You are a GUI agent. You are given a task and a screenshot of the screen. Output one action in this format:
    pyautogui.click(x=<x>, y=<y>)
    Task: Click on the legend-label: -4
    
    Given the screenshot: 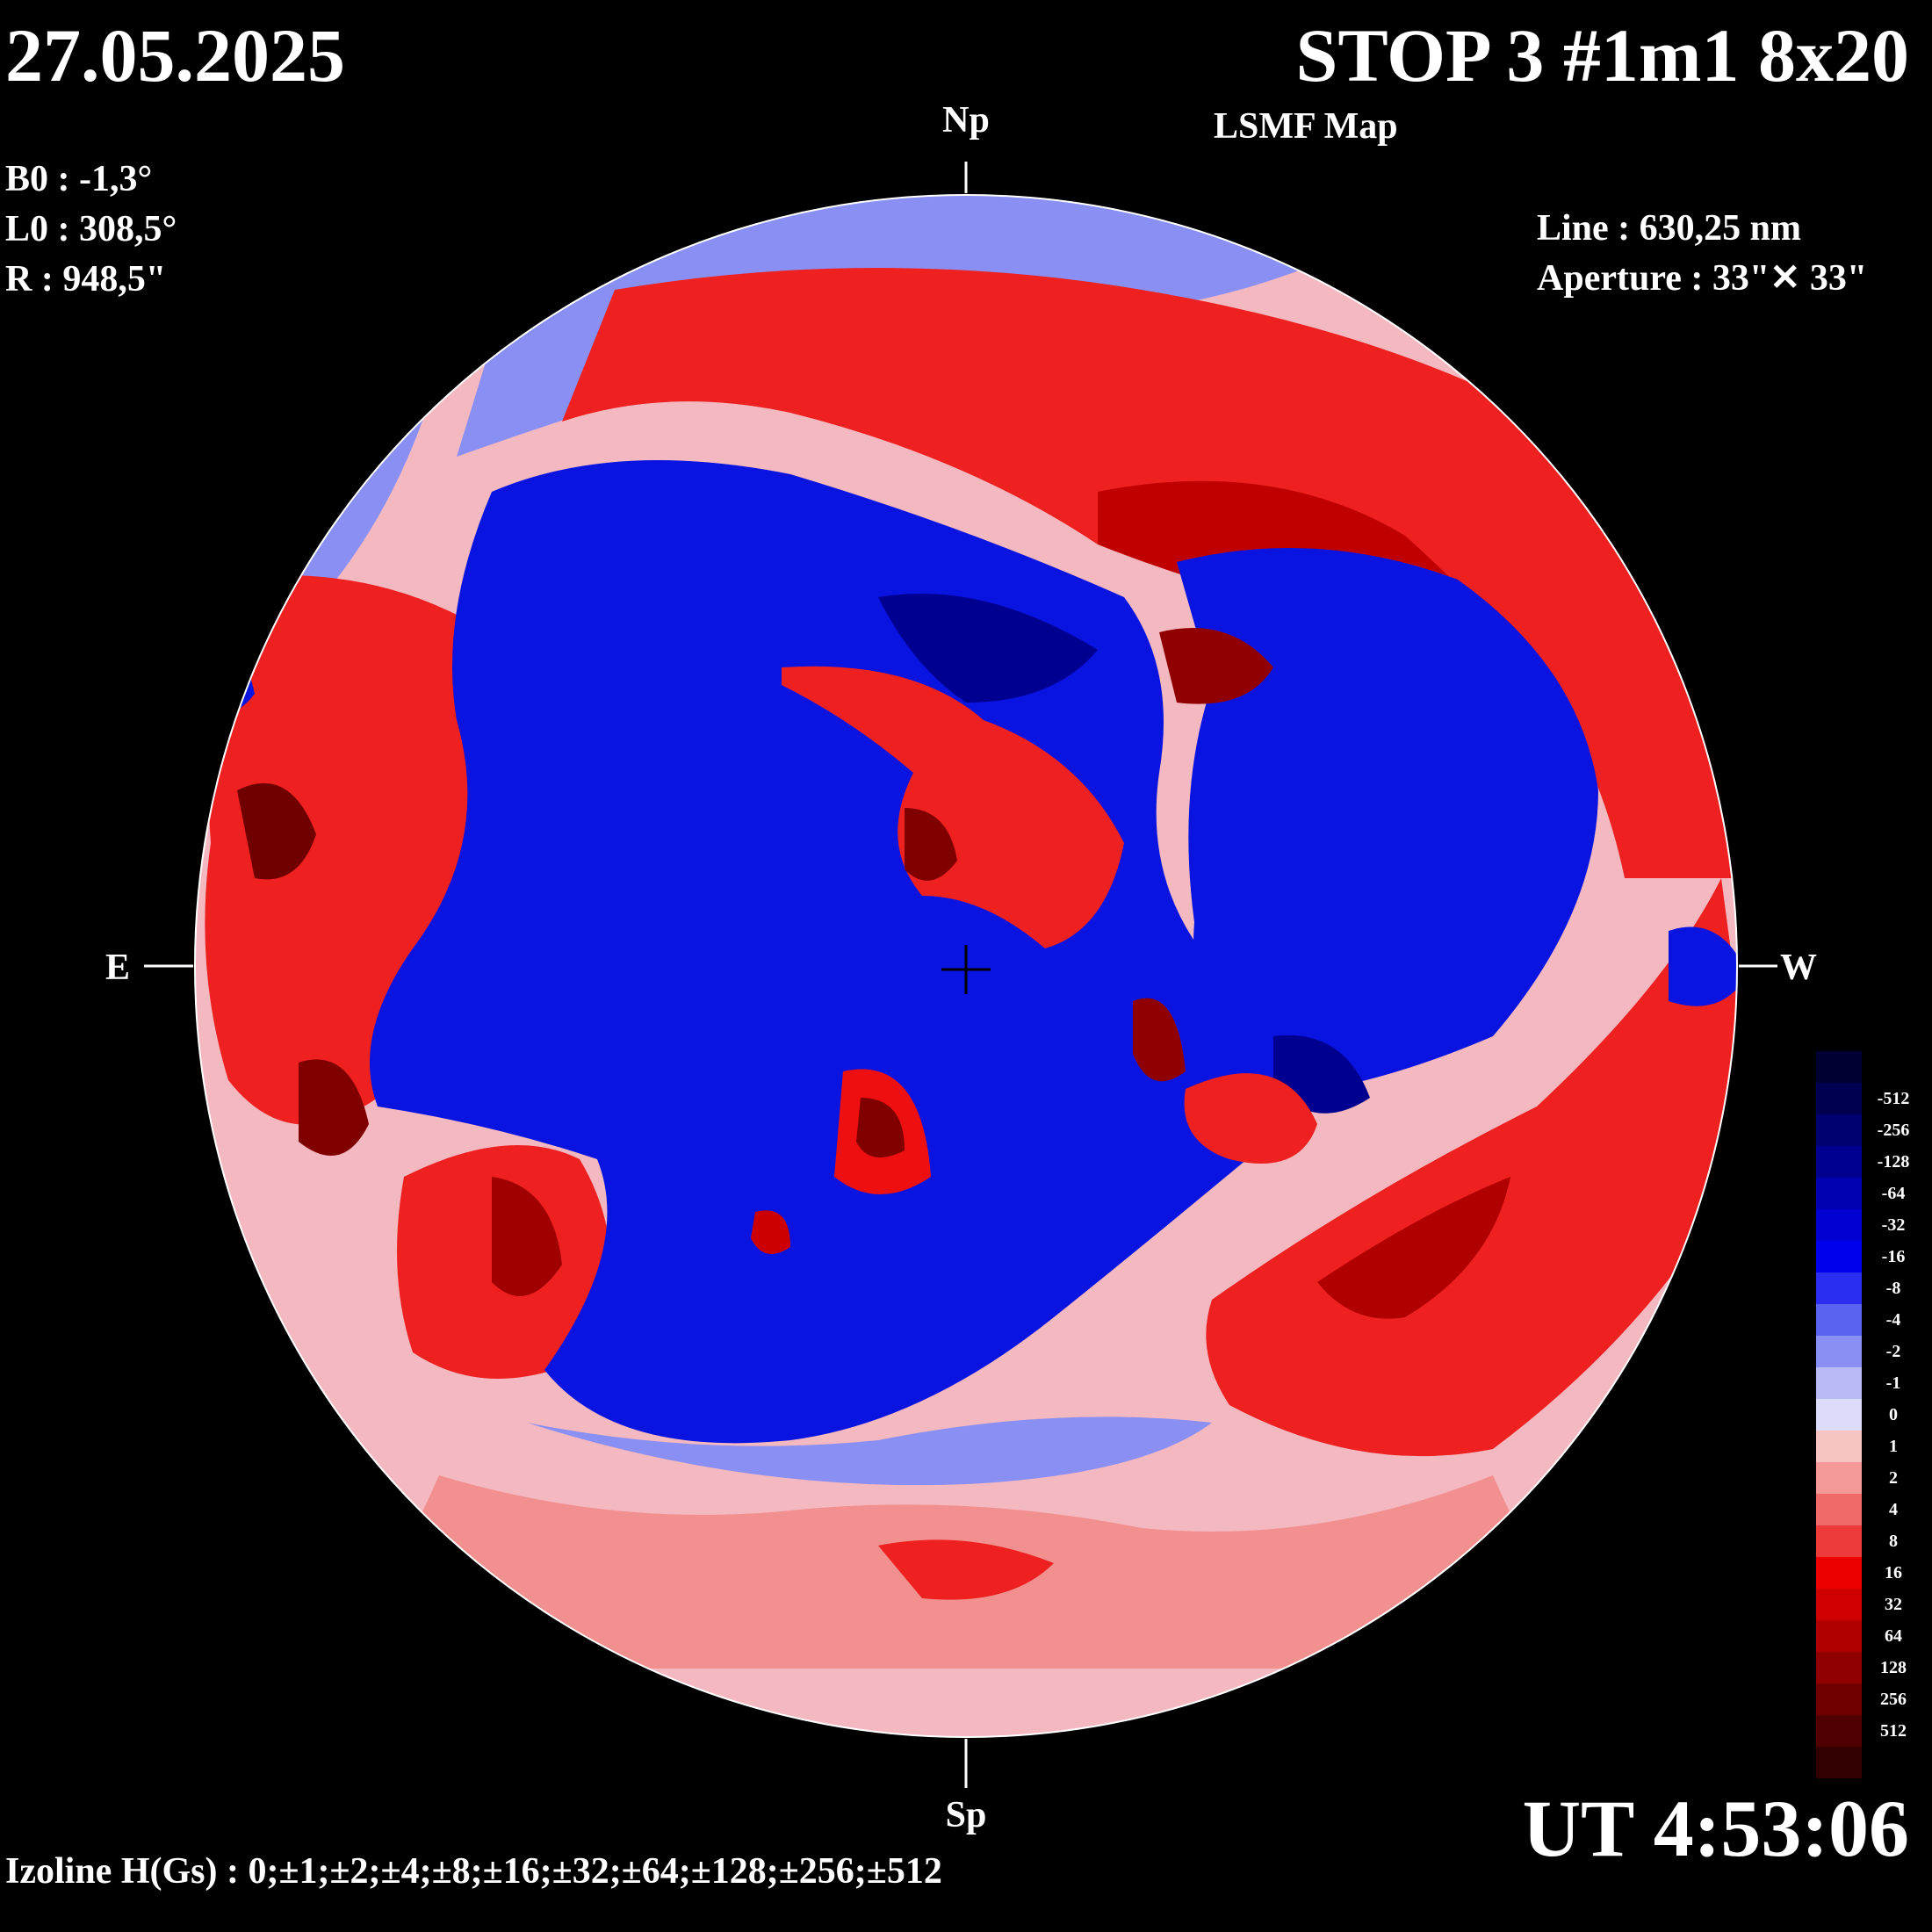 What is the action you would take?
    pyautogui.click(x=1893, y=1320)
    